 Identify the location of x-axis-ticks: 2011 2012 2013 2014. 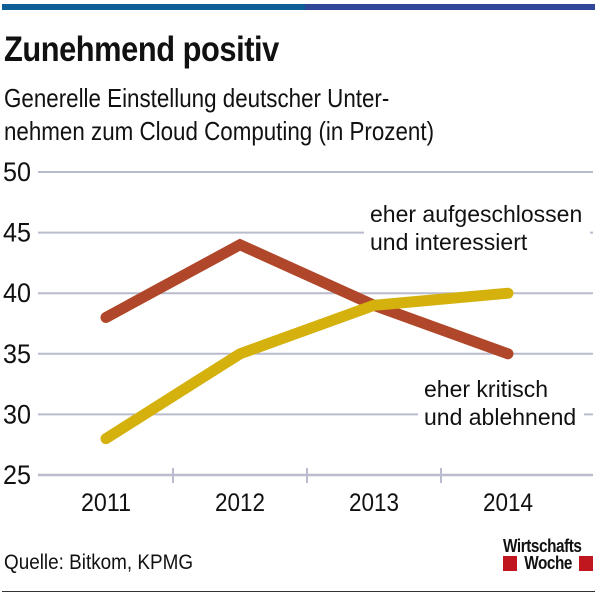
(307, 492).